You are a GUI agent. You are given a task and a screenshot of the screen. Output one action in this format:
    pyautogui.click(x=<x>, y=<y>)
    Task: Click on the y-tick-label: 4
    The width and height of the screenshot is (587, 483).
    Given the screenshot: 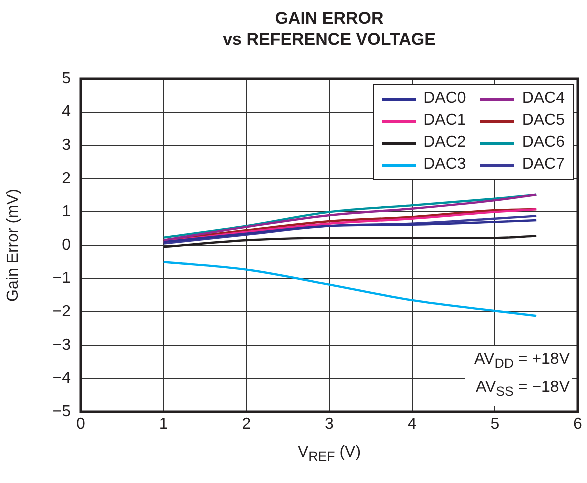 What is the action you would take?
    pyautogui.click(x=67, y=112)
    